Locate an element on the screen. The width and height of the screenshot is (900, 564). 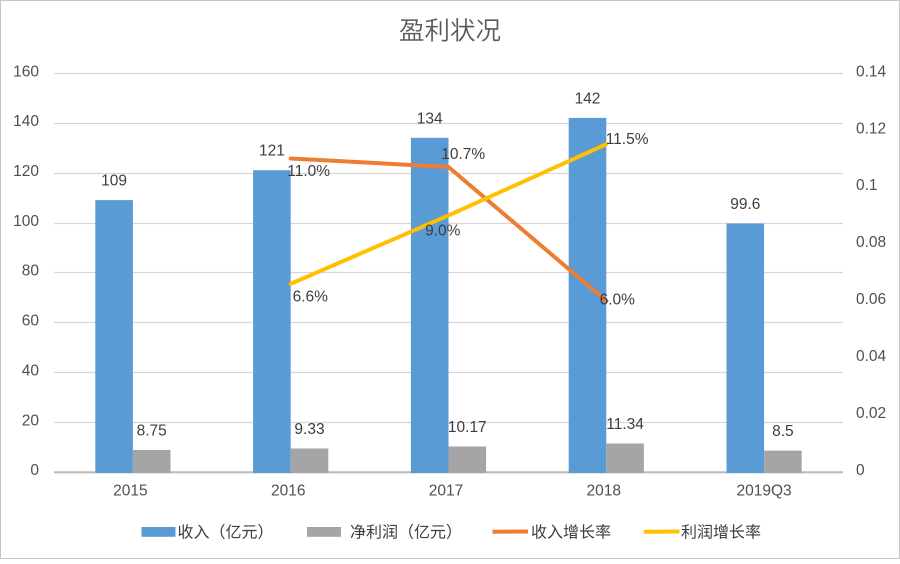
svg-text: 20 is located at coordinates (31, 420).